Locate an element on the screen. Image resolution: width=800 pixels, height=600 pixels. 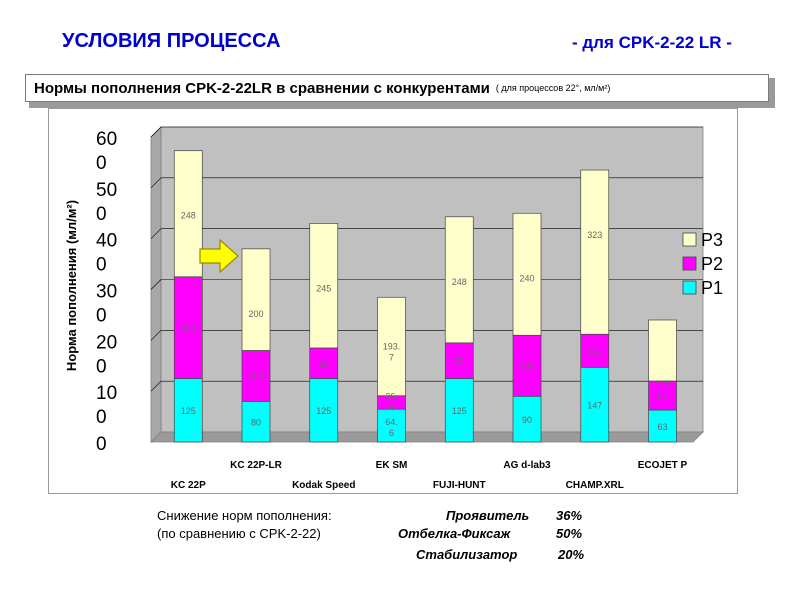
summary-item-value: 20% is located at coordinates (571, 554).